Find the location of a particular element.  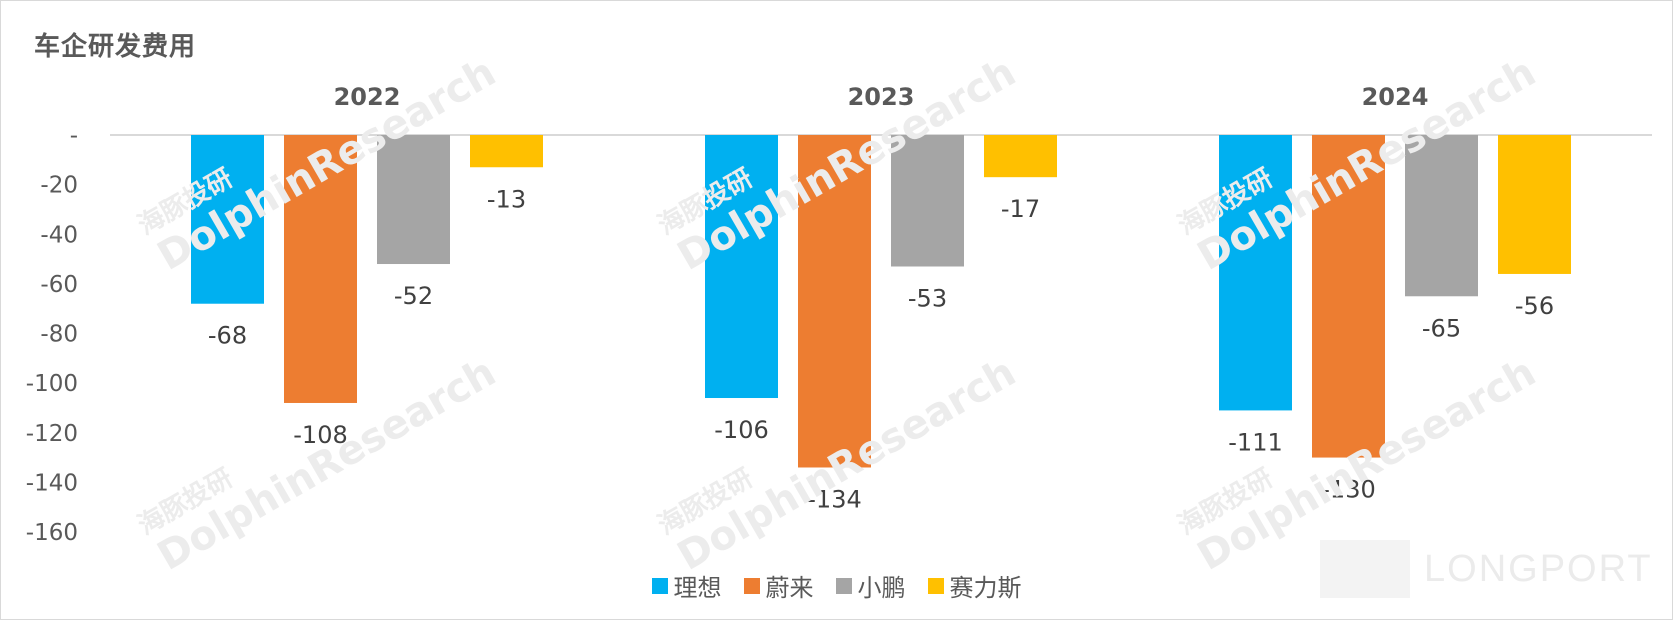

data-label: -68 is located at coordinates (227, 336).